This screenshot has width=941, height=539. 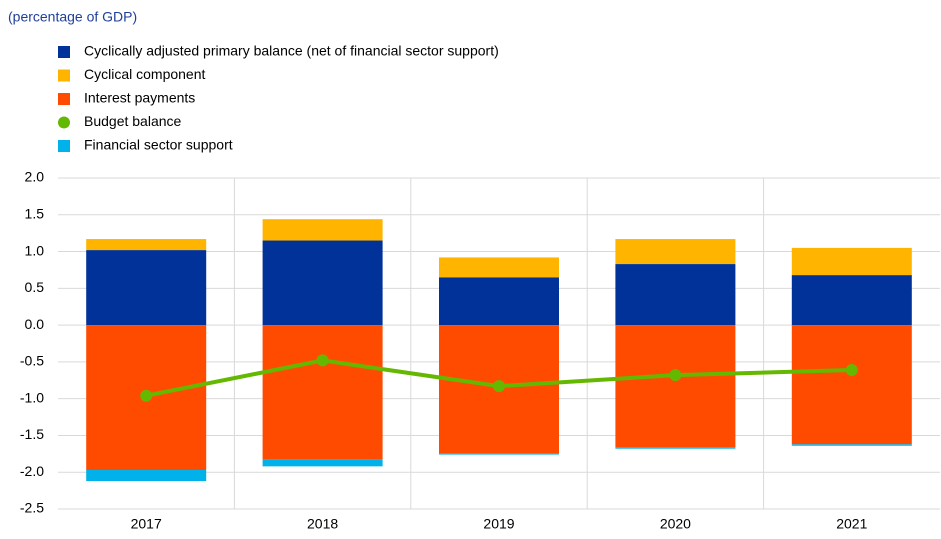 What do you see at coordinates (322, 524) in the screenshot?
I see `x-tick-label: 2018` at bounding box center [322, 524].